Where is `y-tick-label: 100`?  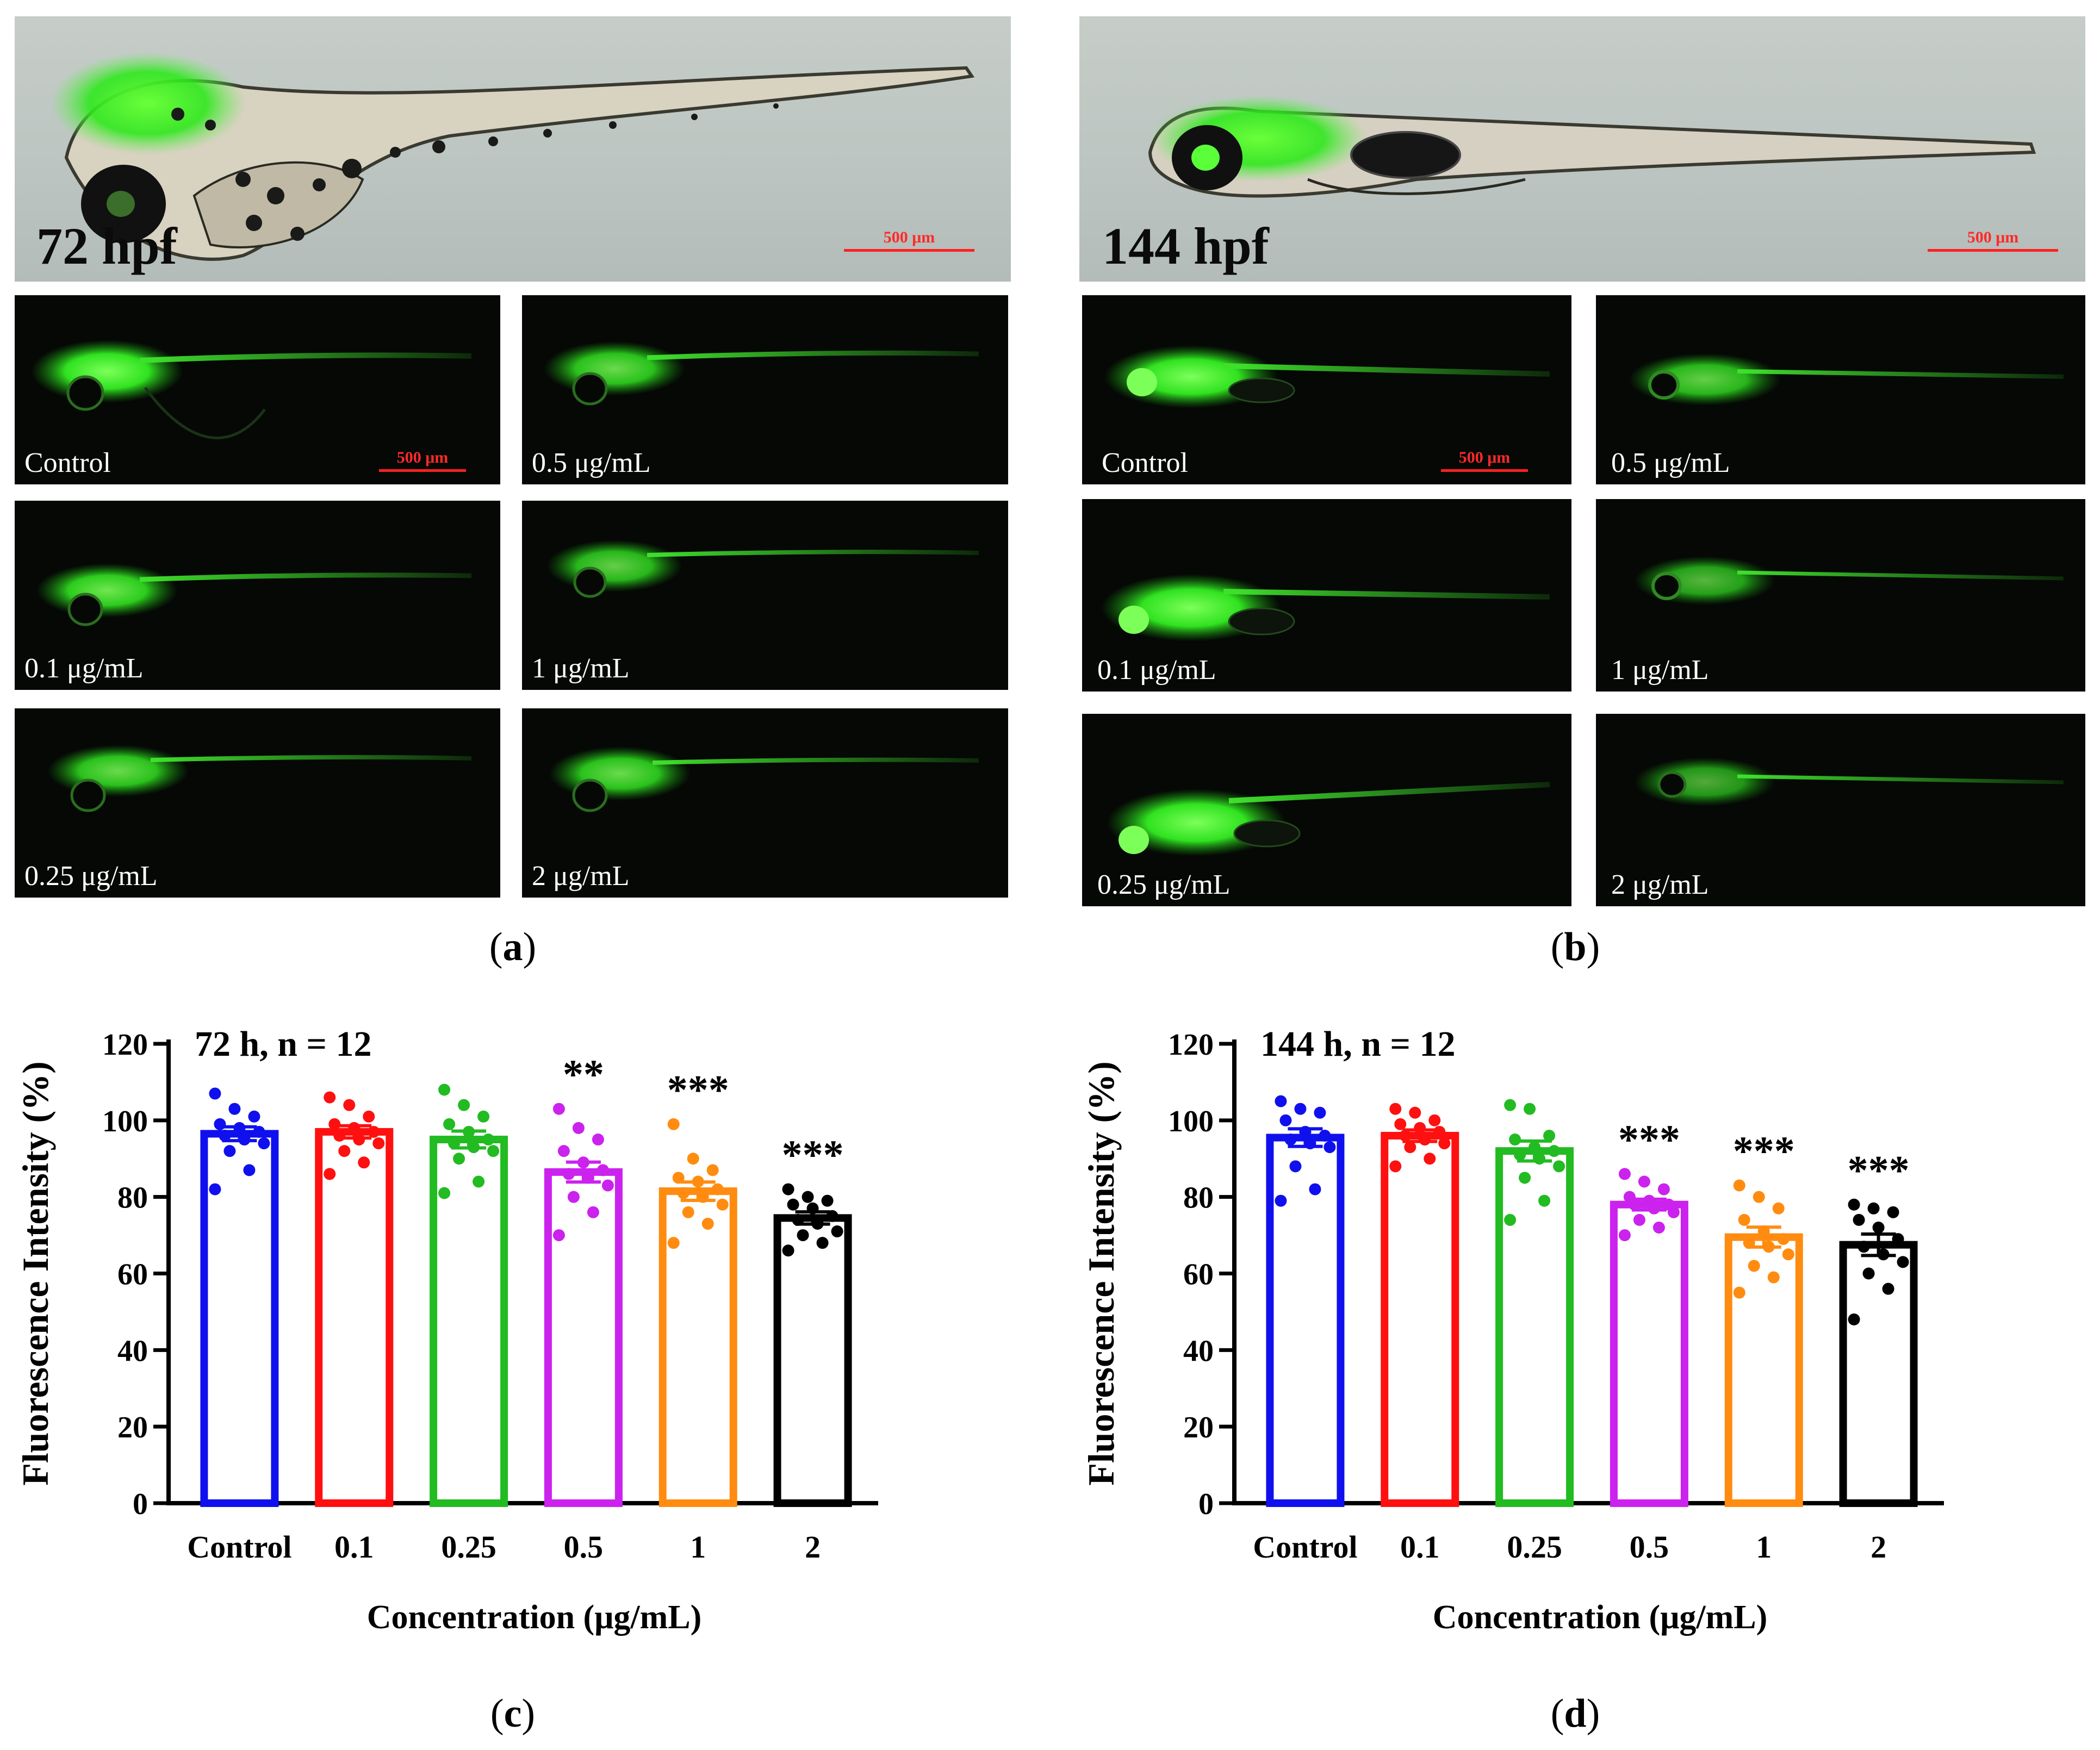 y-tick-label: 100 is located at coordinates (125, 1122).